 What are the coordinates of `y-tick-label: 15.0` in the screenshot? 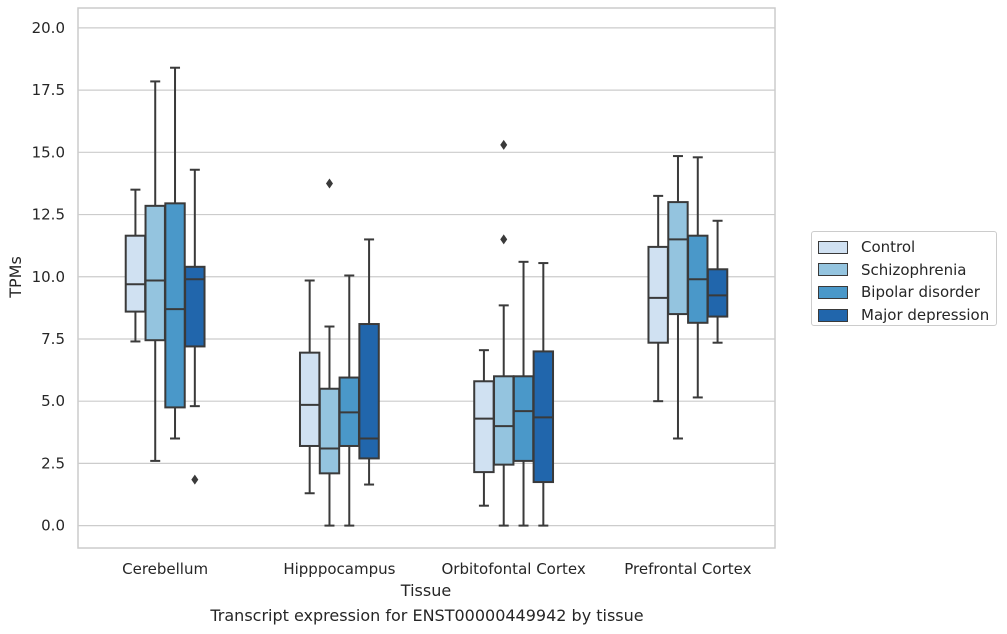 It's located at (48, 152).